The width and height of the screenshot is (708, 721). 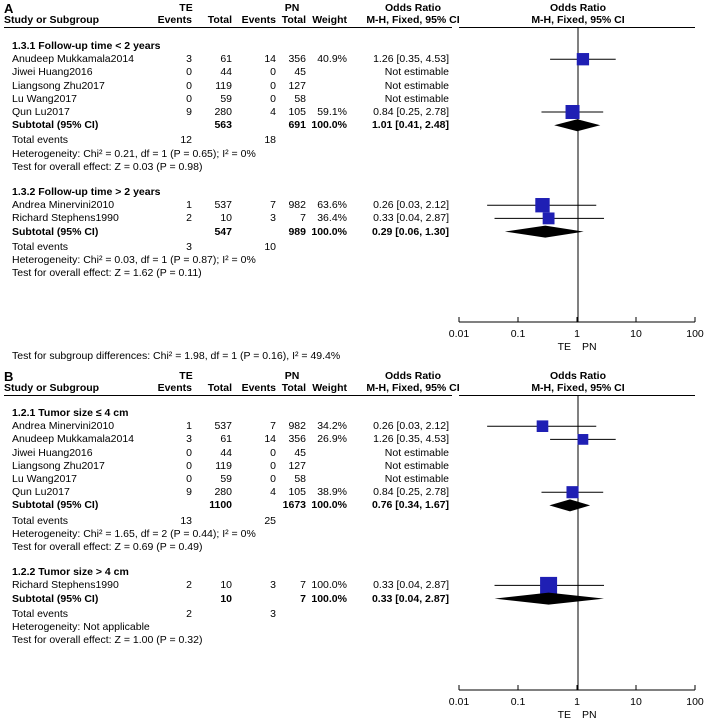 What do you see at coordinates (273, 112) in the screenshot?
I see `pn-events: 4` at bounding box center [273, 112].